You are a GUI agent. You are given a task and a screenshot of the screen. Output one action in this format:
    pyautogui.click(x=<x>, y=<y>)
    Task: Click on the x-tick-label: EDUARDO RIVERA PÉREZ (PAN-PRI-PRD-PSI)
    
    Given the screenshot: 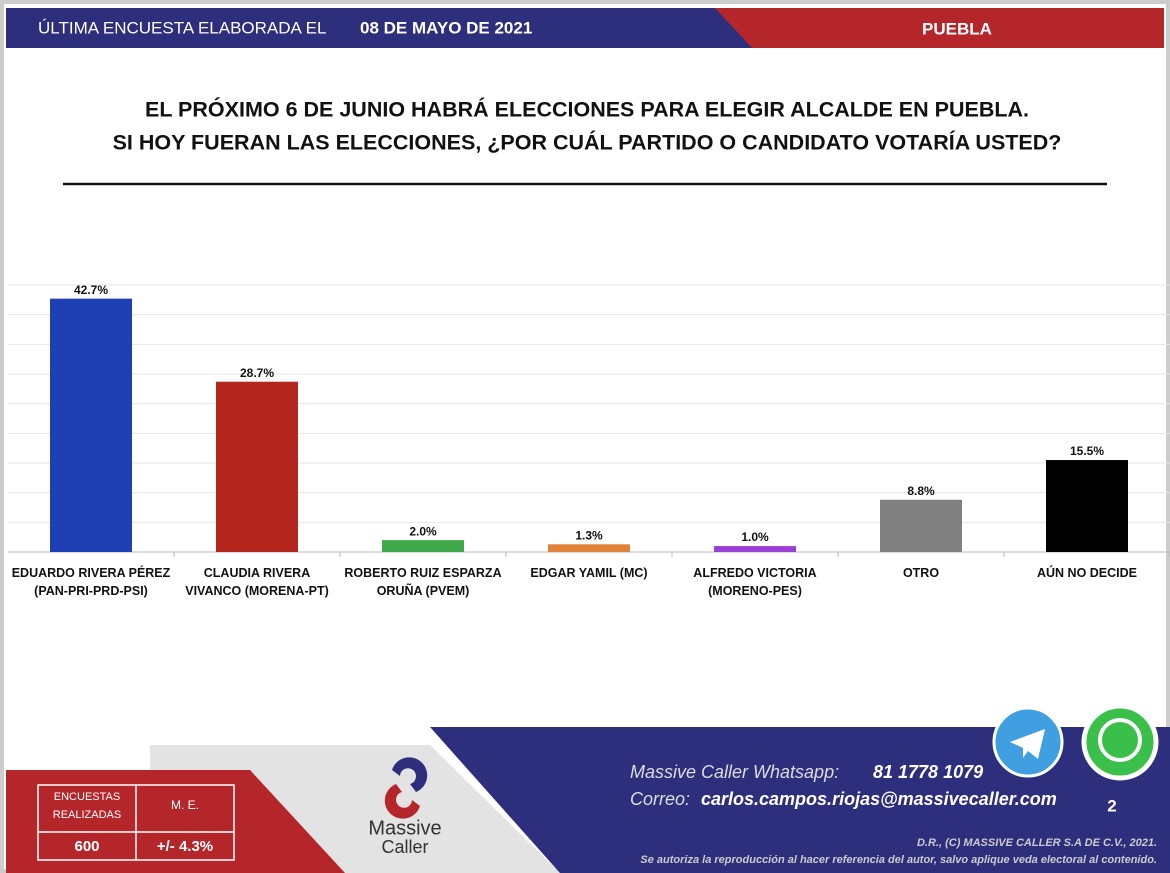 What is the action you would take?
    pyautogui.click(x=91, y=582)
    